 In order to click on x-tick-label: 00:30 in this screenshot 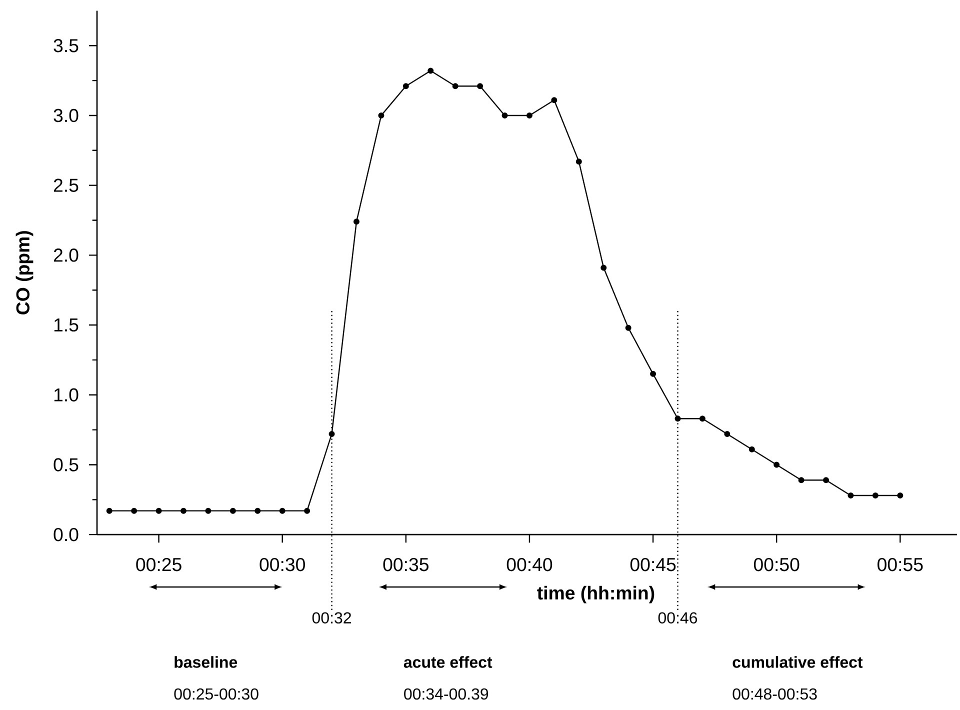, I will do `click(282, 565)`.